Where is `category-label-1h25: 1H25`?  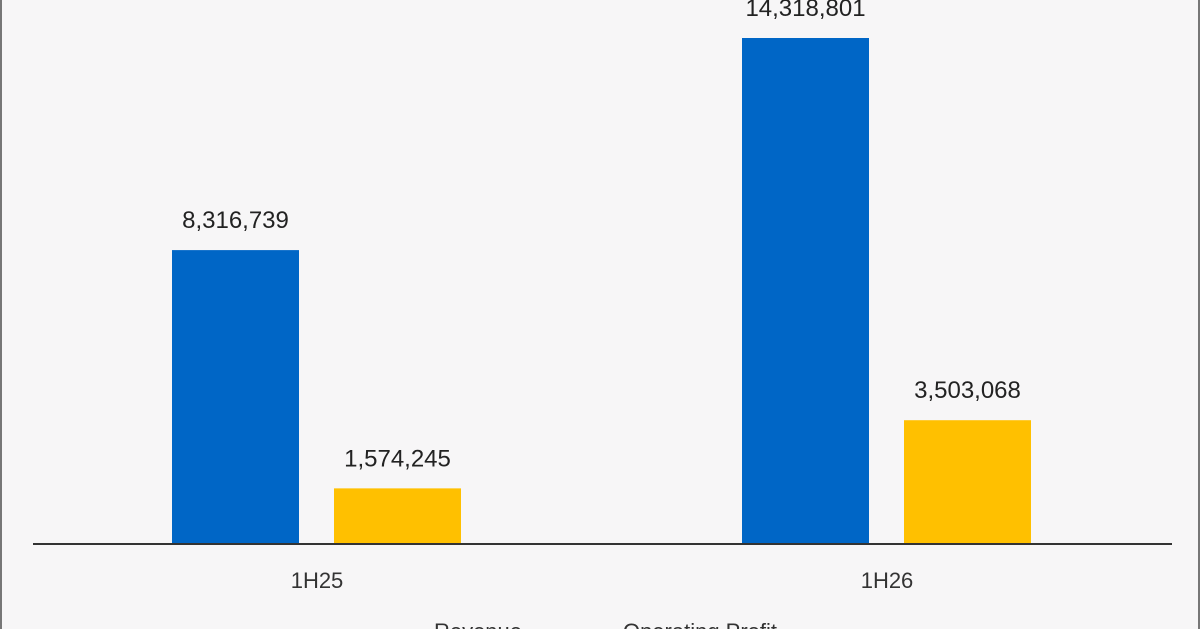
category-label-1h25: 1H25 is located at coordinates (317, 580).